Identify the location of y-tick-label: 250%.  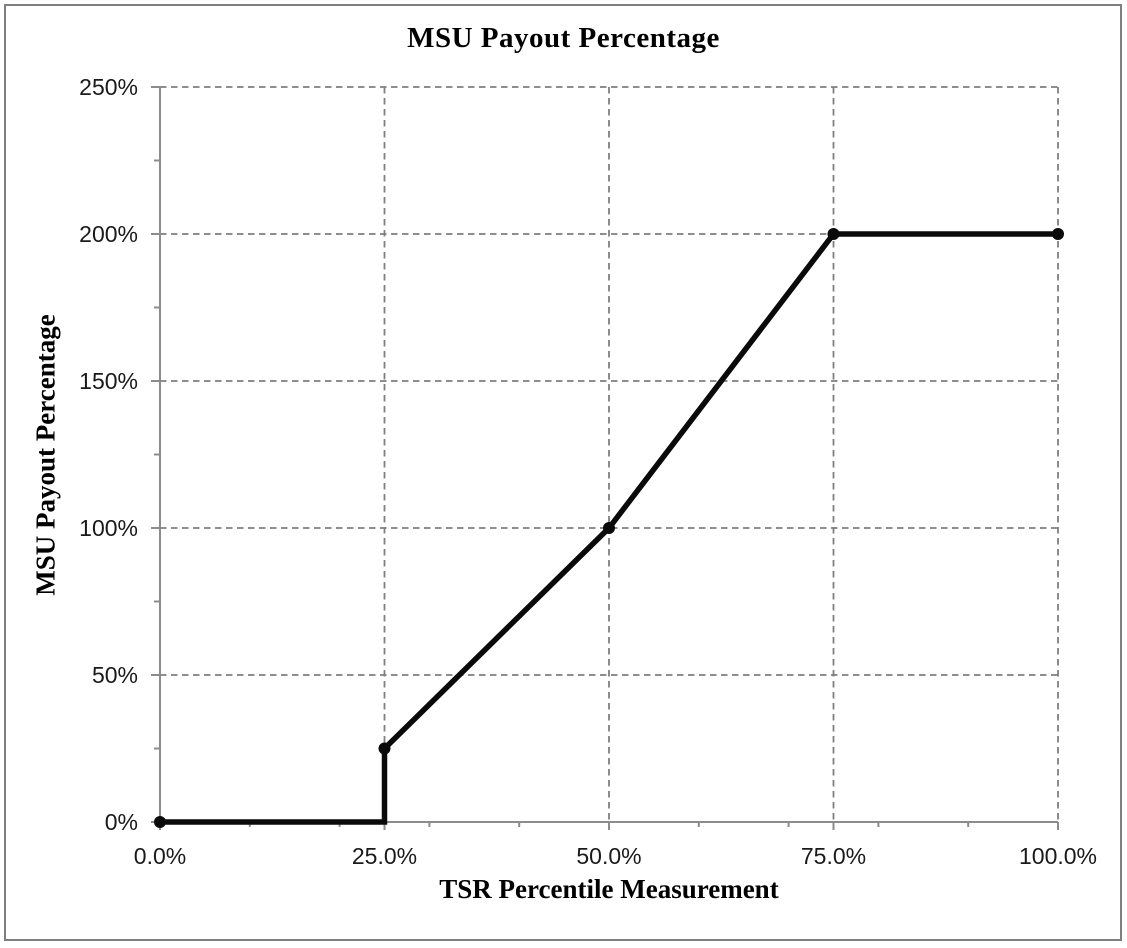
(108, 87).